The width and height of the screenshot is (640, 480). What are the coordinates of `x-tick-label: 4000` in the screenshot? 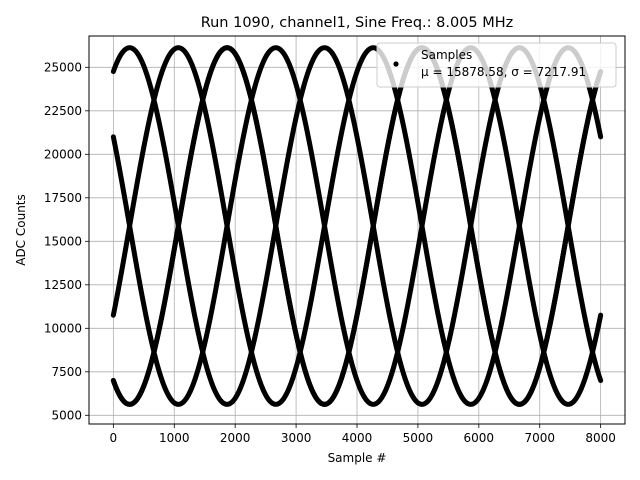 It's located at (357, 438).